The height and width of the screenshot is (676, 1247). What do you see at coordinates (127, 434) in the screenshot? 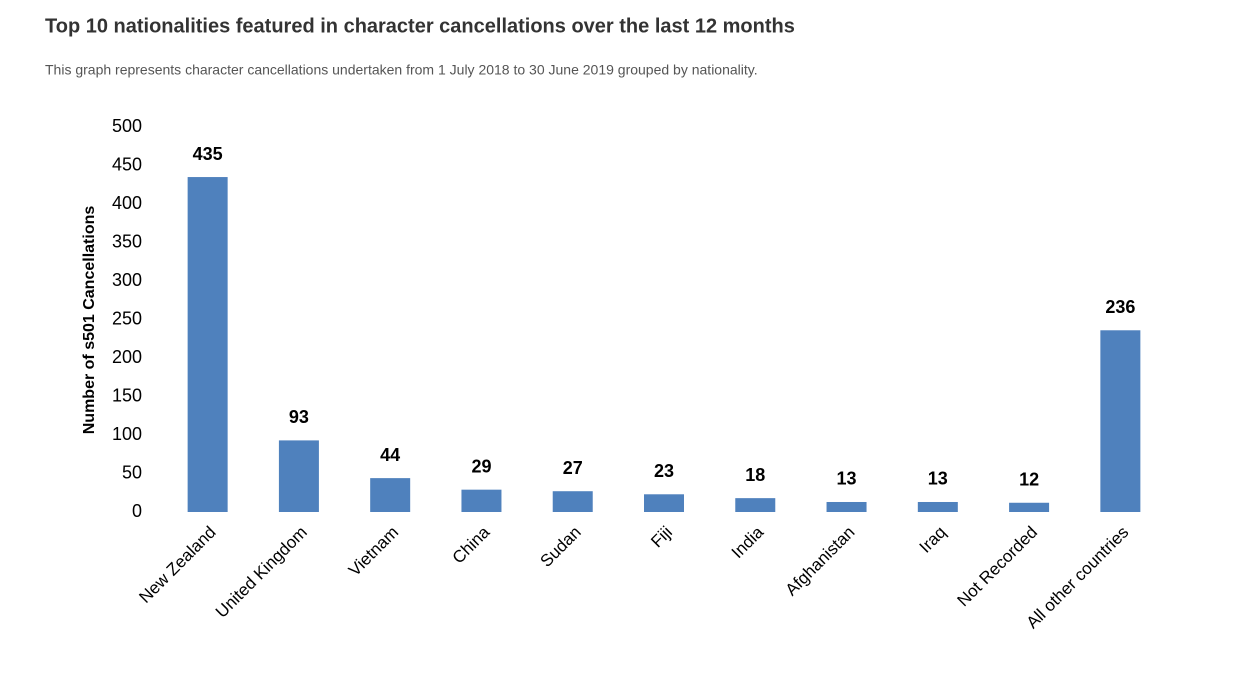
I see `y-tick-label: 100` at bounding box center [127, 434].